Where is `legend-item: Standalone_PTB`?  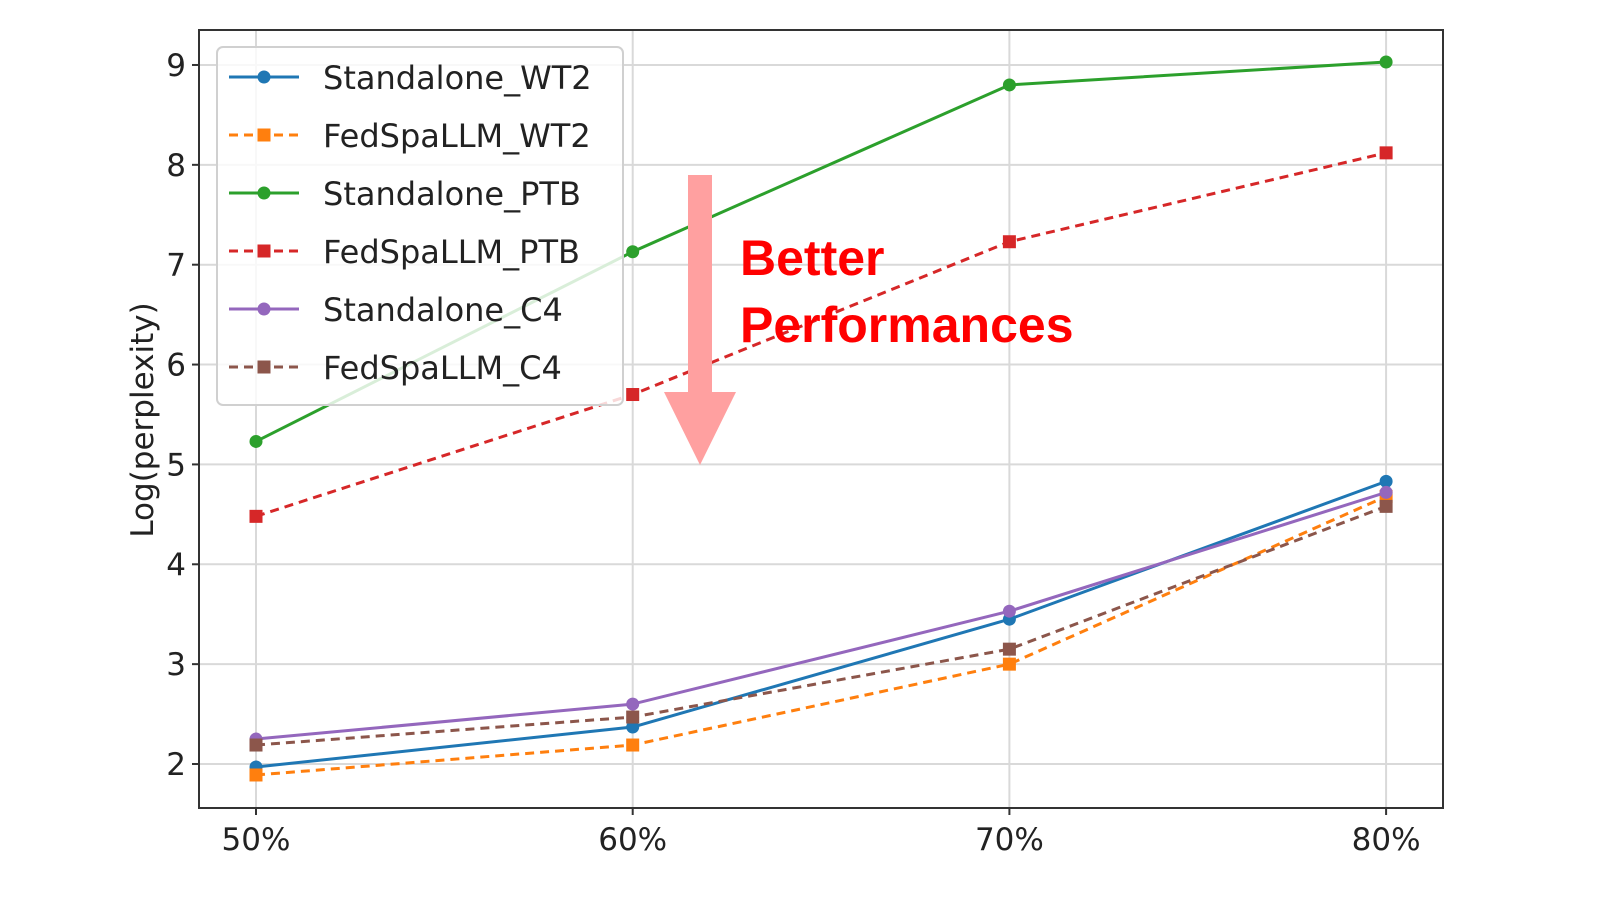
legend-item: Standalone_PTB is located at coordinates (405, 194).